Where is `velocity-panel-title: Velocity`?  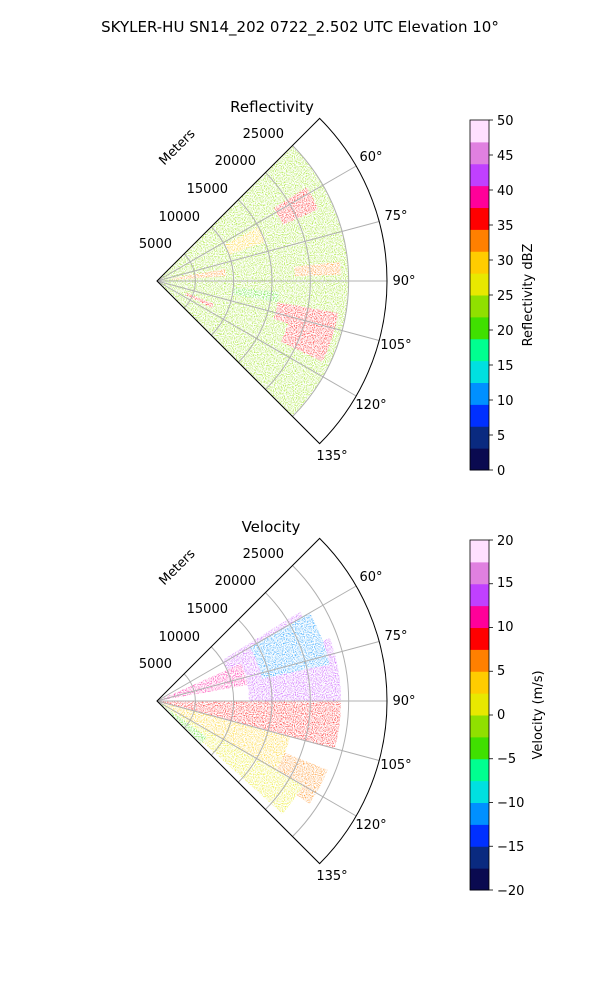
velocity-panel-title: Velocity is located at coordinates (271, 527).